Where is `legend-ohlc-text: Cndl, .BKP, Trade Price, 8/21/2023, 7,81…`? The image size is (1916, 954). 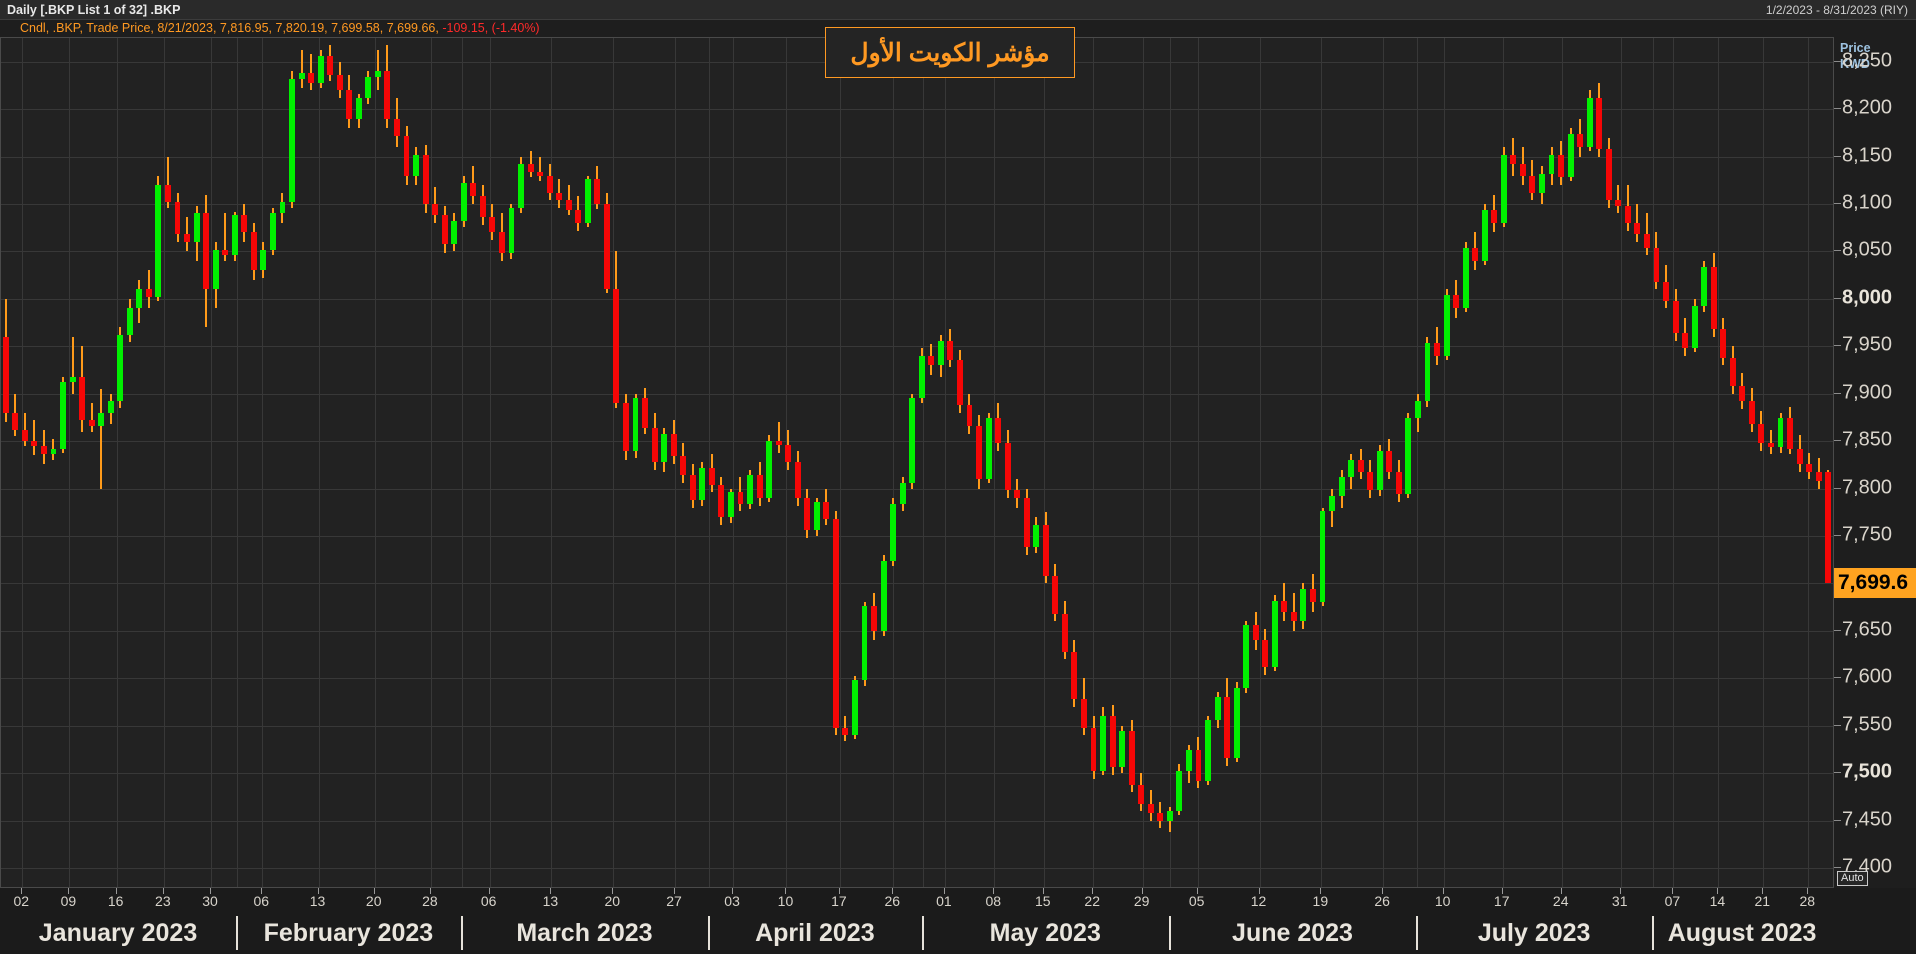
legend-ohlc-text: Cndl, .BKP, Trade Price, 8/21/2023, 7,81… is located at coordinates (229, 28).